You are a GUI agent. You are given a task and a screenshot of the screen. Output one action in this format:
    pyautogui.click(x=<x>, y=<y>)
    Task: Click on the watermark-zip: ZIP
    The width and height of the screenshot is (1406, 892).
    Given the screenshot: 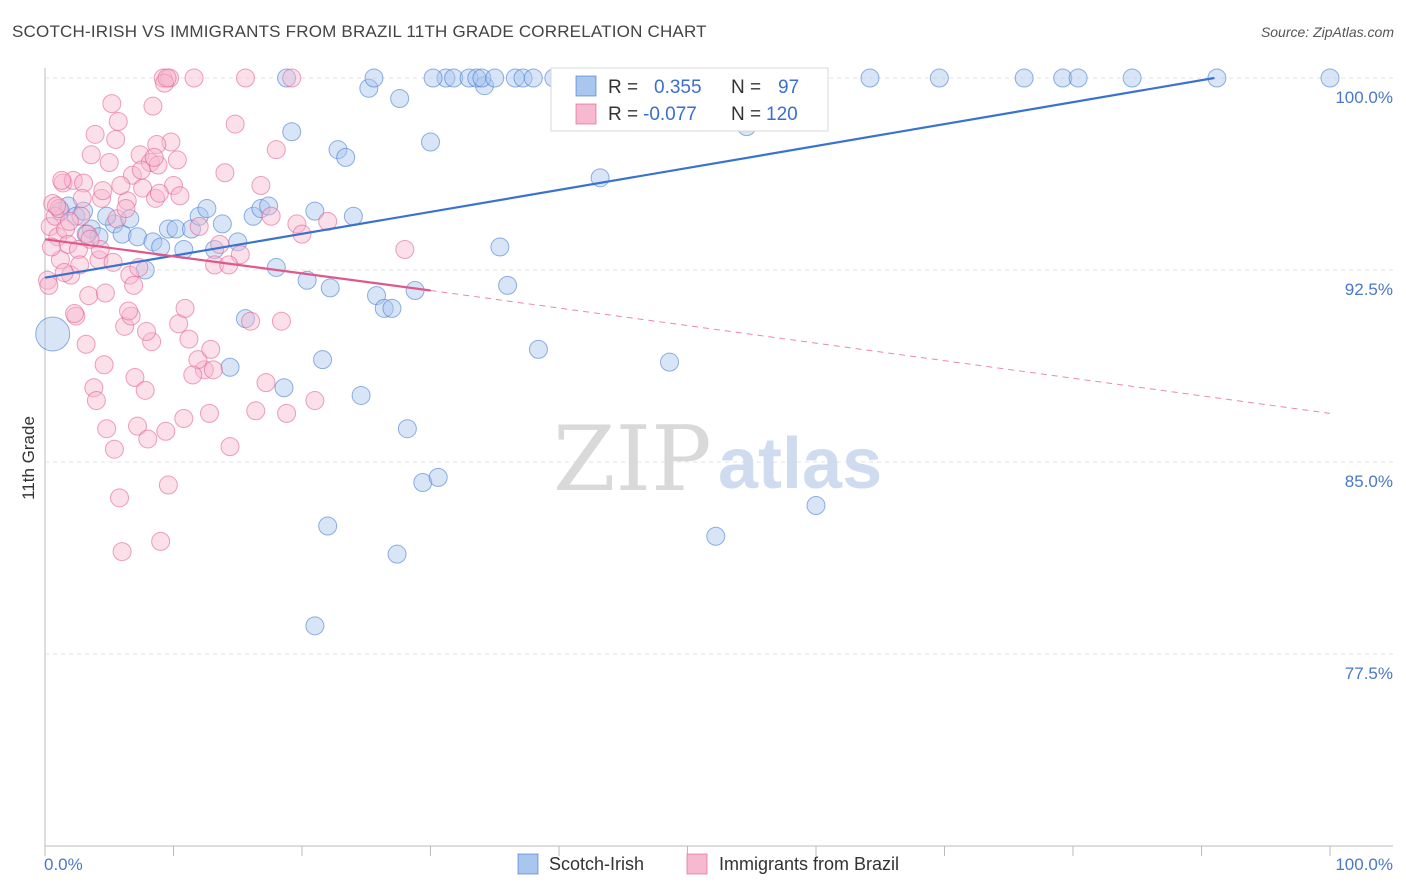 What is the action you would take?
    pyautogui.click(x=632, y=459)
    